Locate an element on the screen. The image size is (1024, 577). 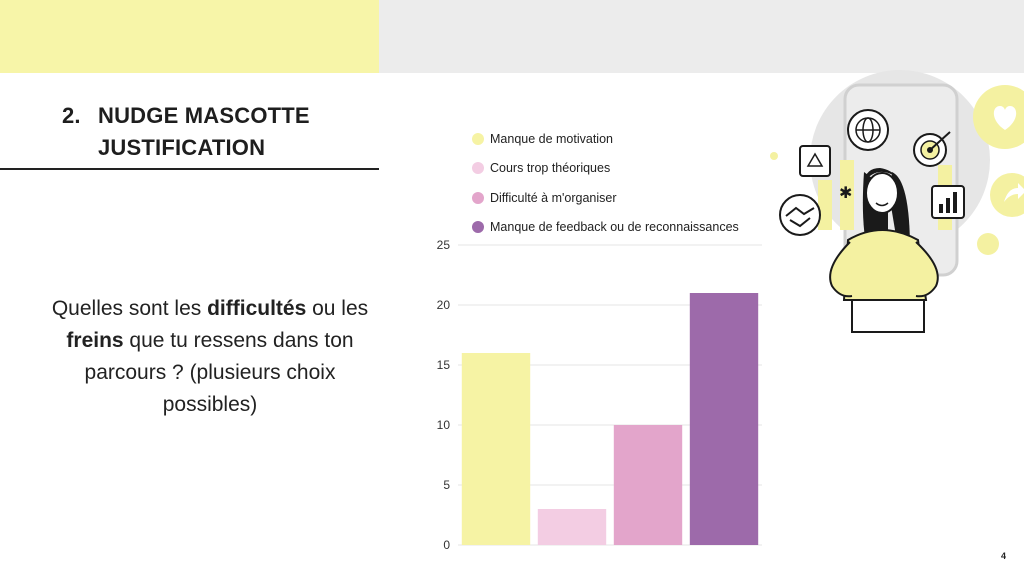
legend-item: Cours trop théoriques is located at coordinates (605, 169).